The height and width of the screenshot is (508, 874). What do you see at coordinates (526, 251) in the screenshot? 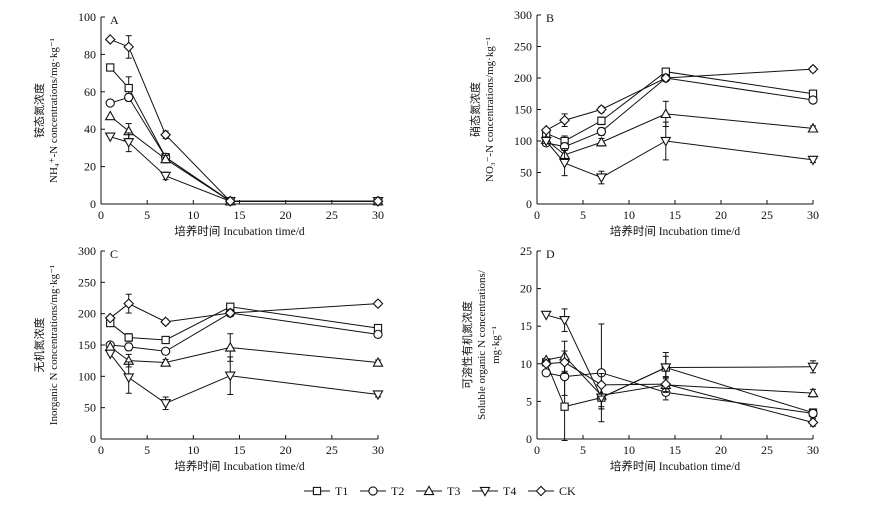
I see `y-tick-label: 25` at bounding box center [526, 251].